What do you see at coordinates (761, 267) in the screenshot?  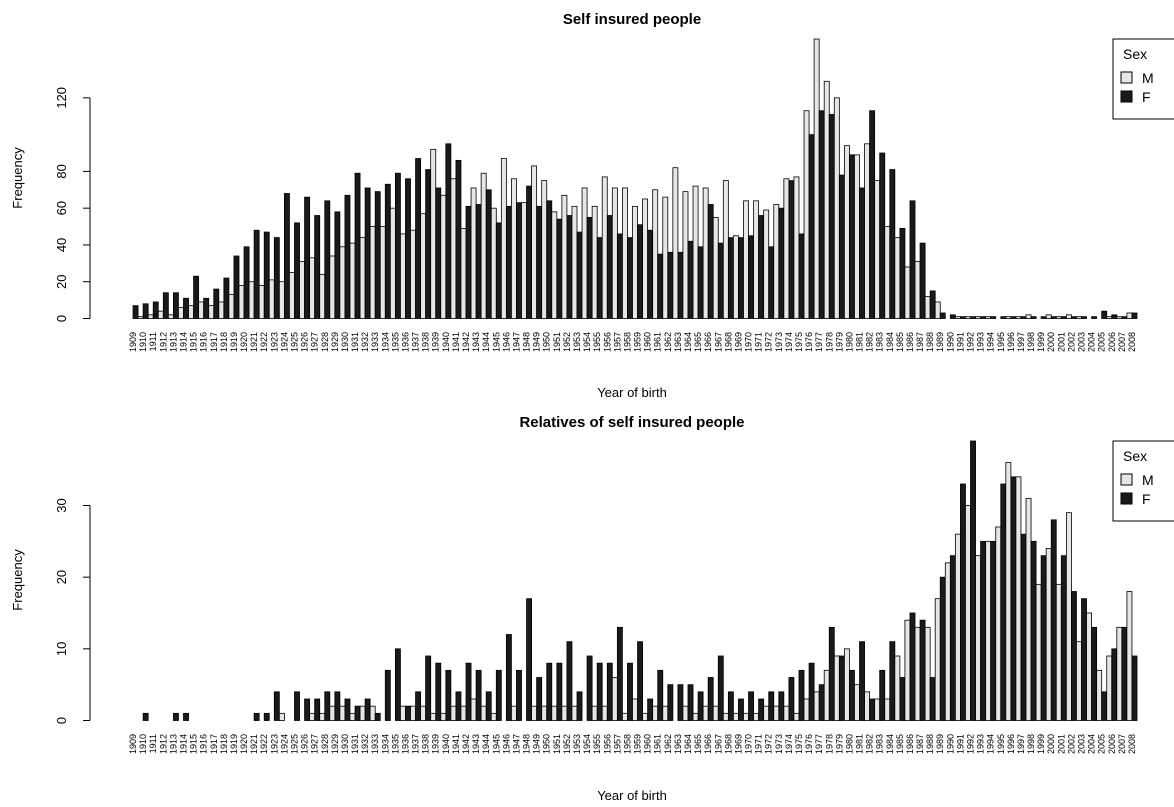 I see `bar-f-1971` at bounding box center [761, 267].